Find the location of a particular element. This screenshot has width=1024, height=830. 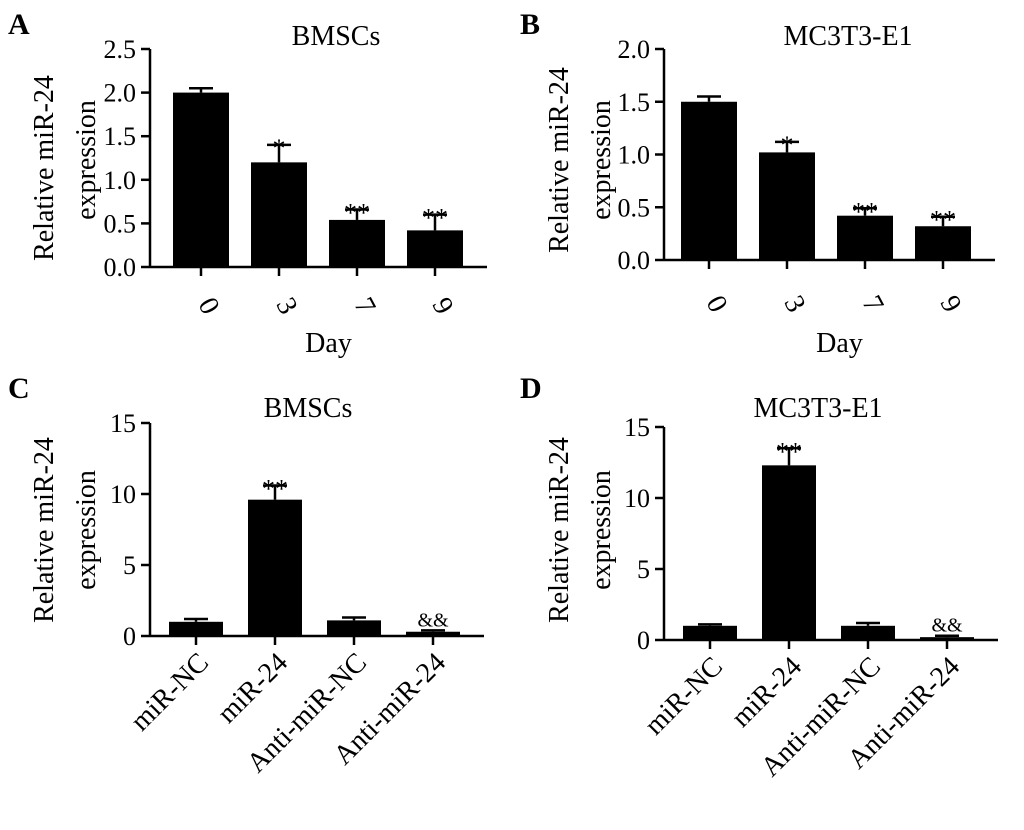

panel-letter: B is located at coordinates (530, 24).